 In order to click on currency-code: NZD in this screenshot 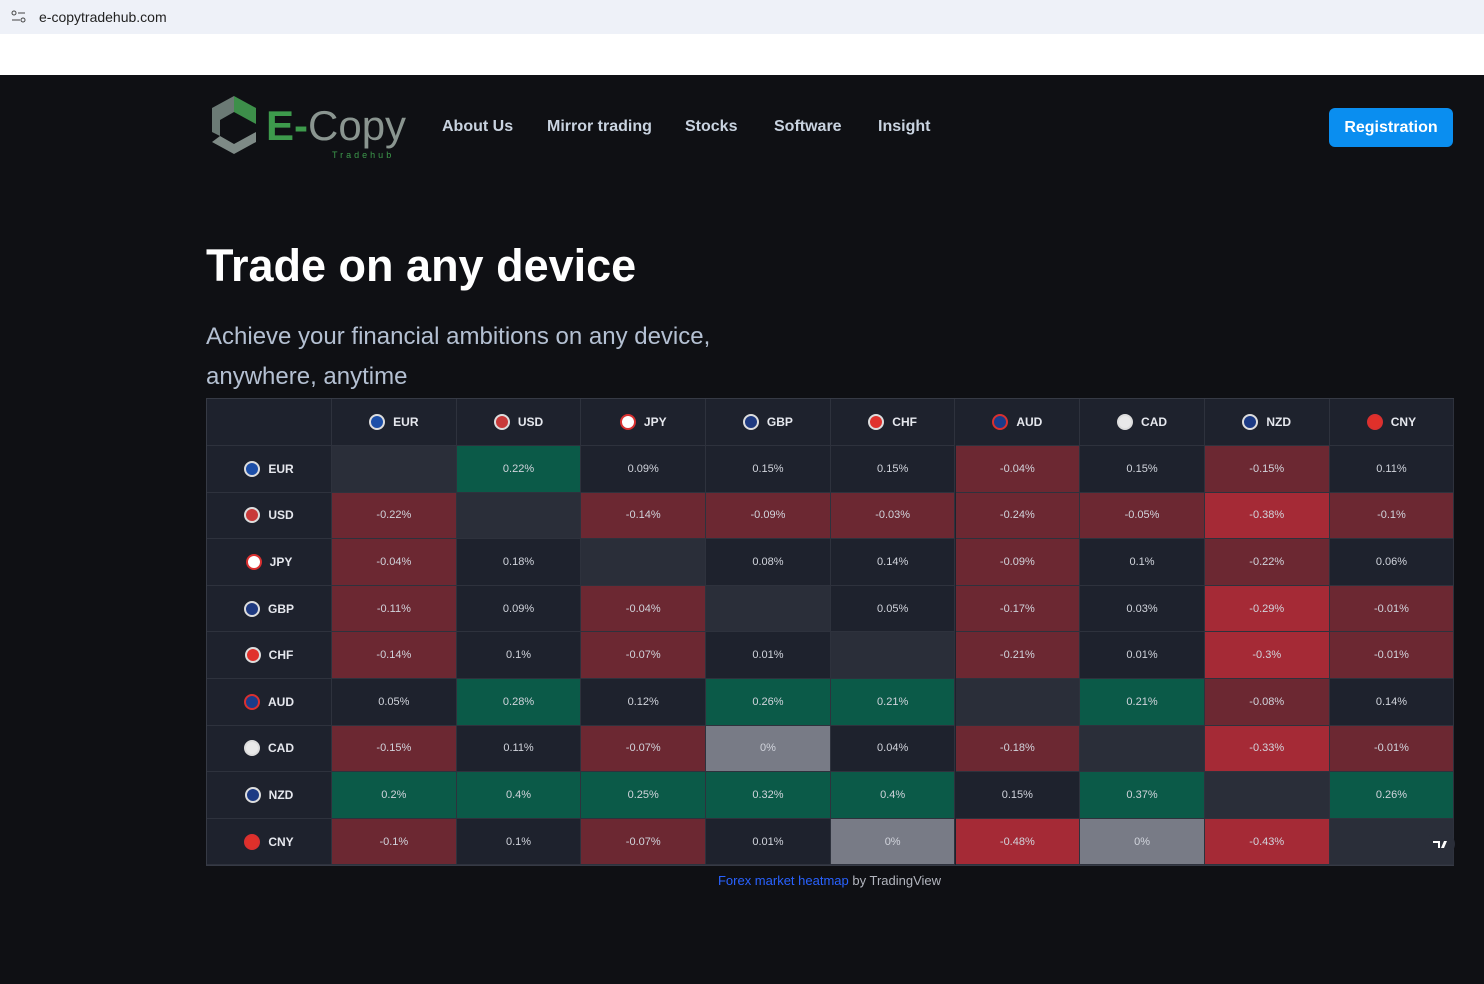, I will do `click(281, 794)`.